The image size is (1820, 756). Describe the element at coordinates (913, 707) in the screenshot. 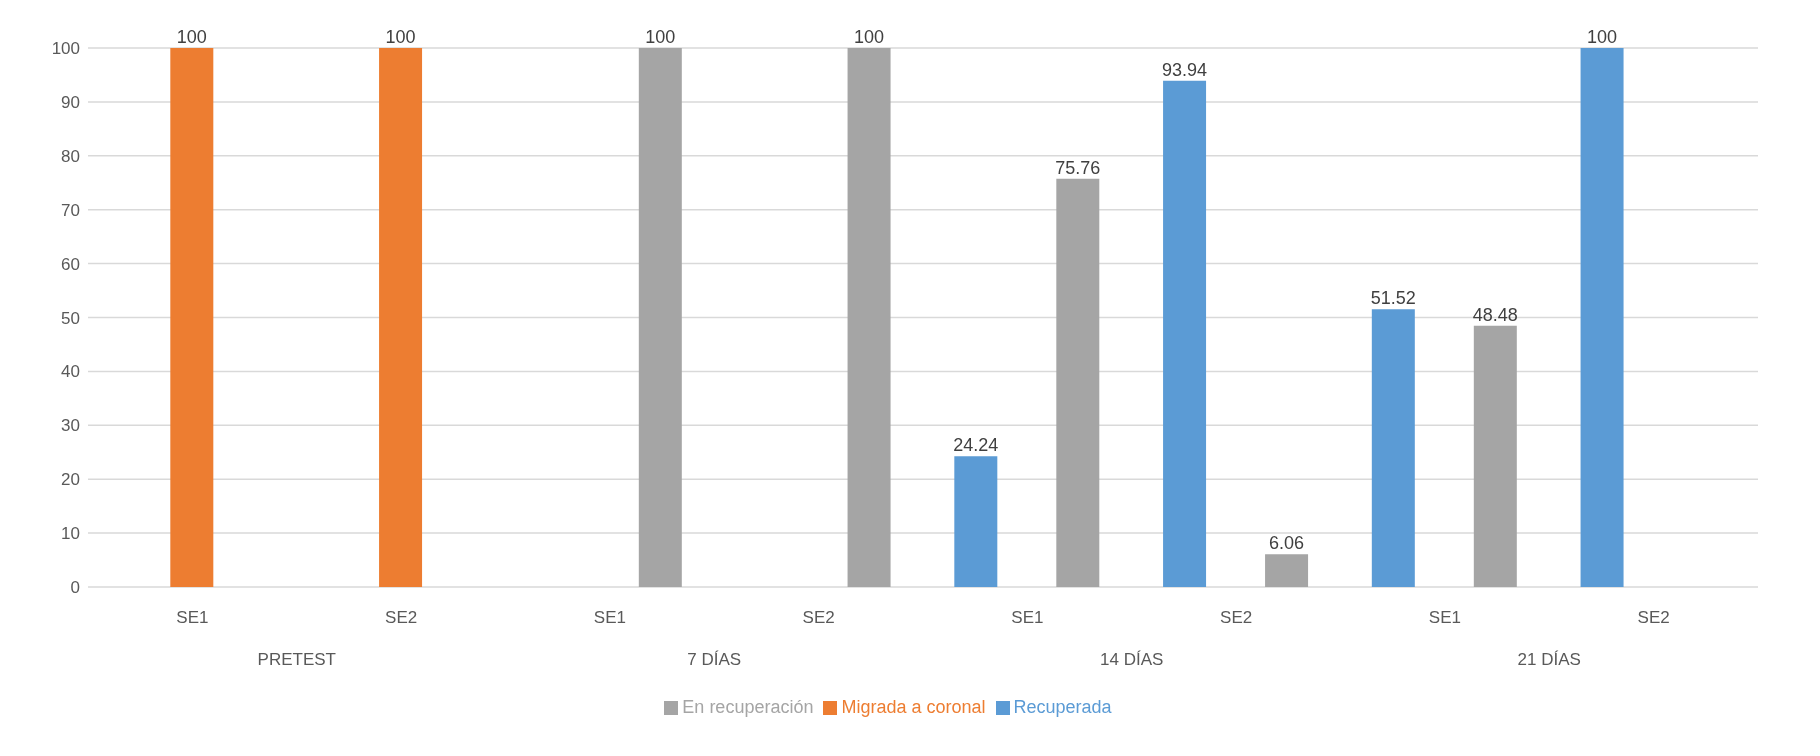

I see `legend-label: Migrada a coronal` at that location.